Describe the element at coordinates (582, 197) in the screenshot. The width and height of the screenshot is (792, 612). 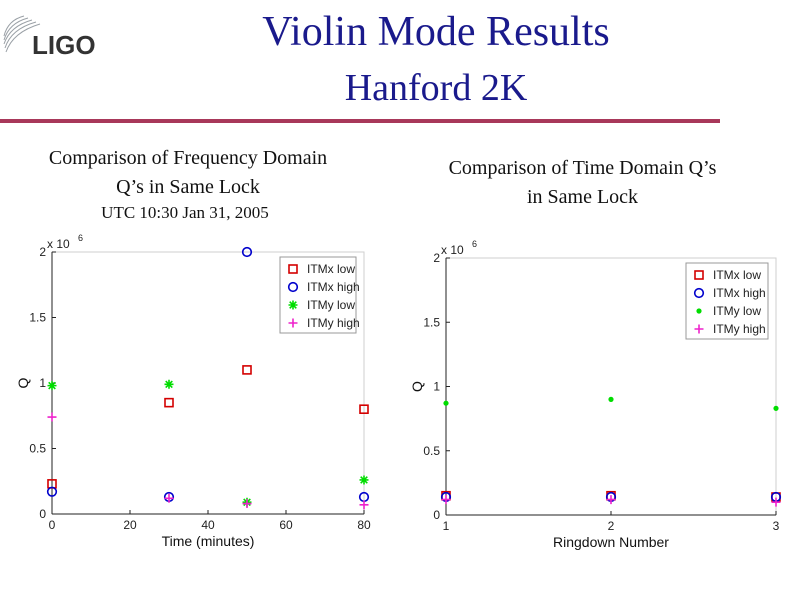
I see `right-caption-line2: in Same Lock` at that location.